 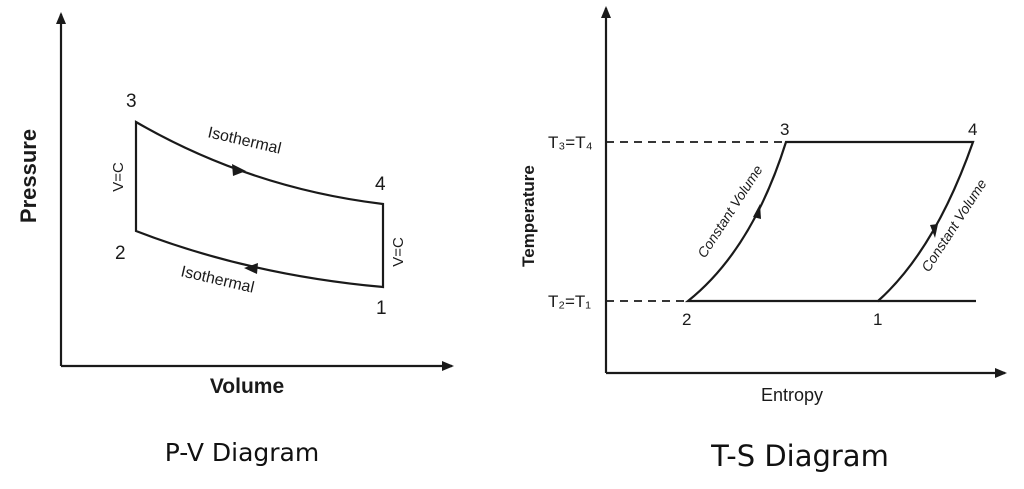 What do you see at coordinates (247, 386) in the screenshot?
I see `pv-x-label: Volume` at bounding box center [247, 386].